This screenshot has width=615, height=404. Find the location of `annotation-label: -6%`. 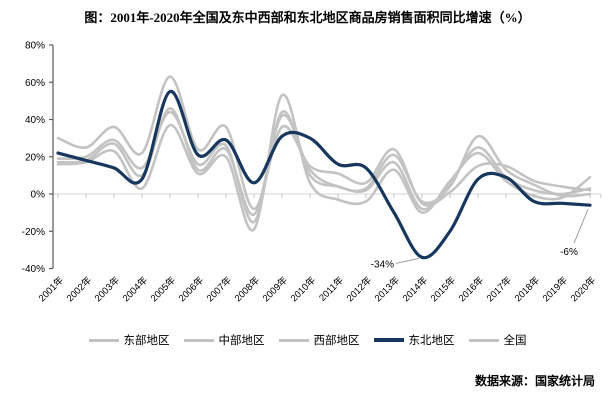

annotation-label: -6% is located at coordinates (569, 252).